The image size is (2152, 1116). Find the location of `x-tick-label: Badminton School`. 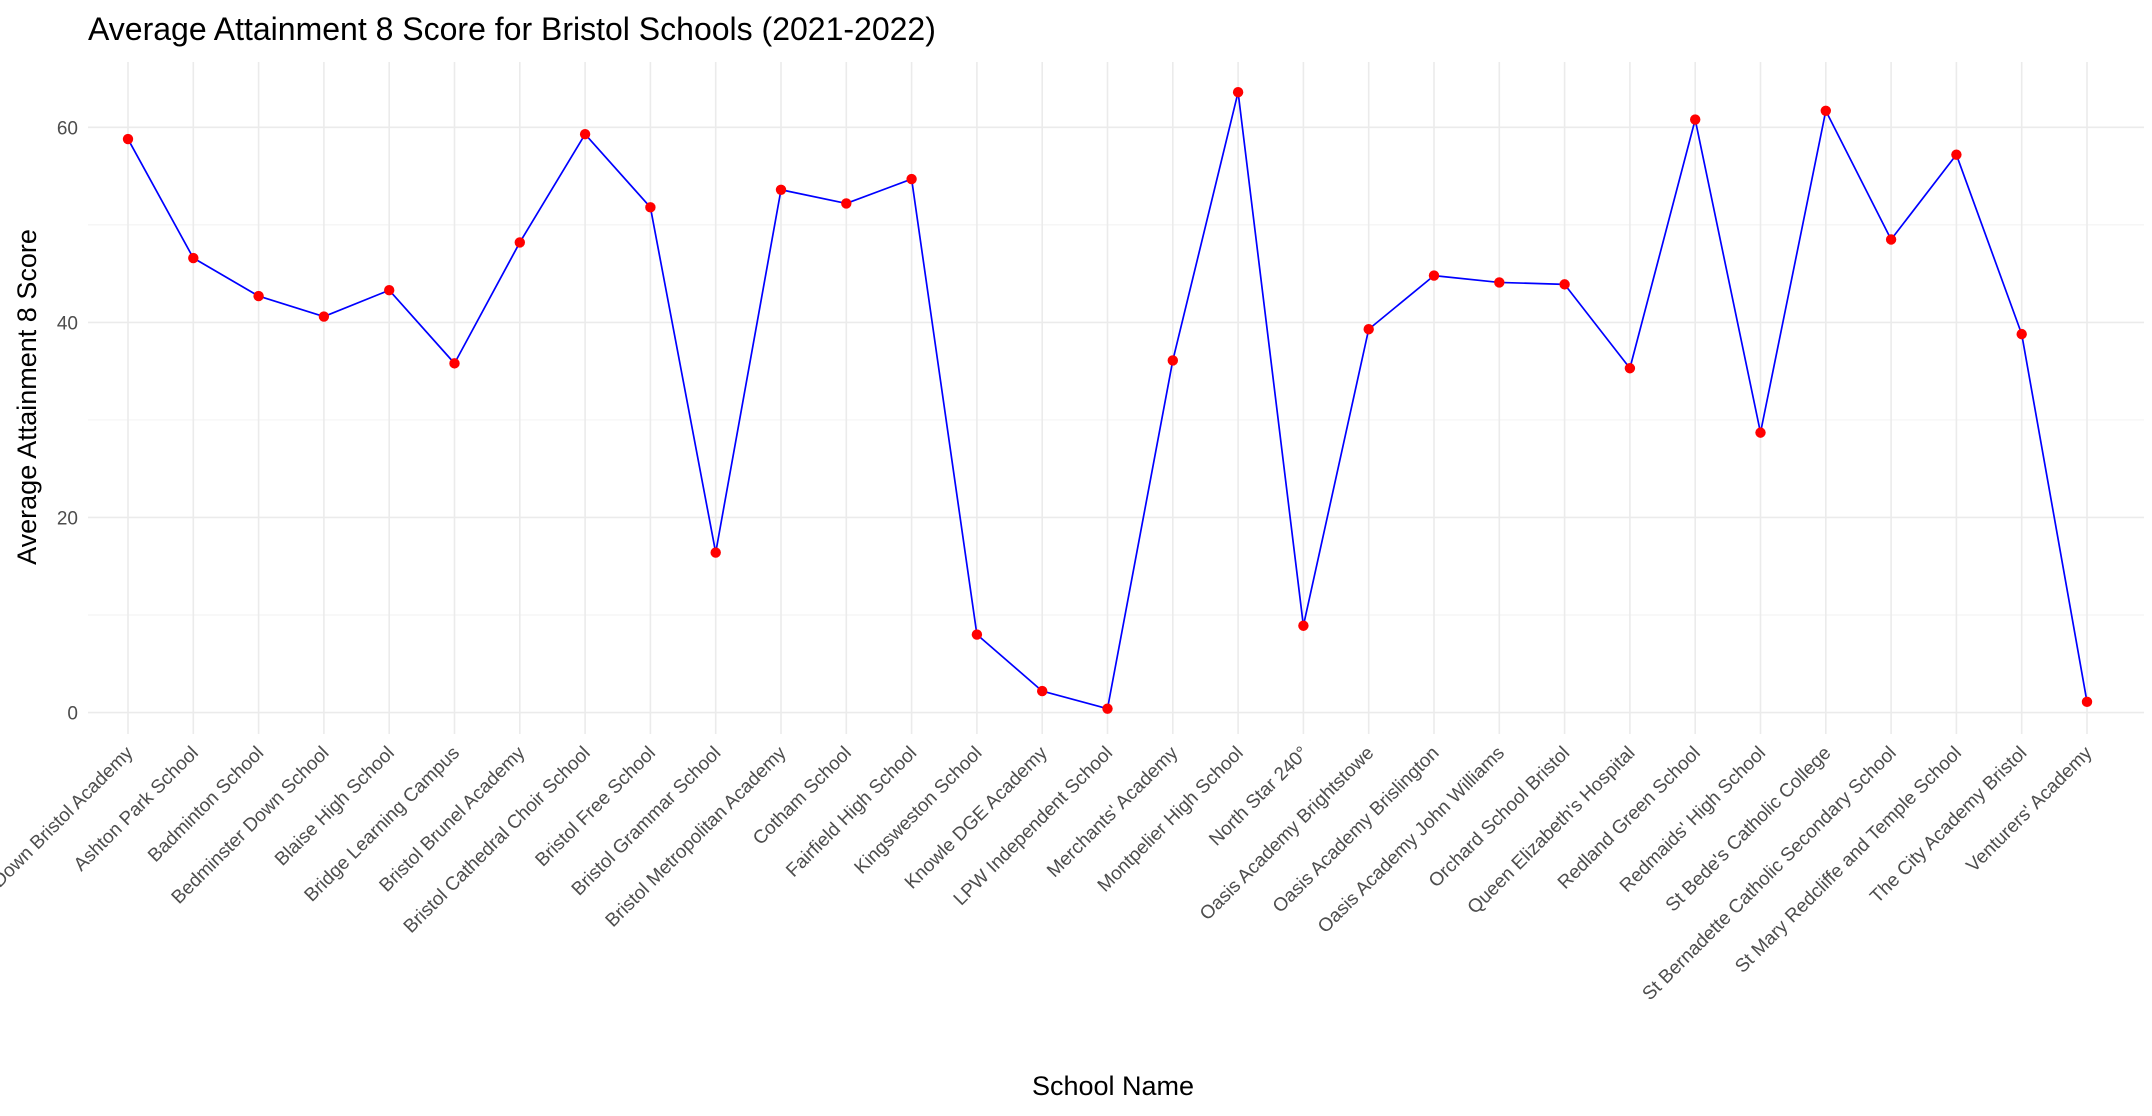

x-tick-label: Badminton School is located at coordinates (206, 805).